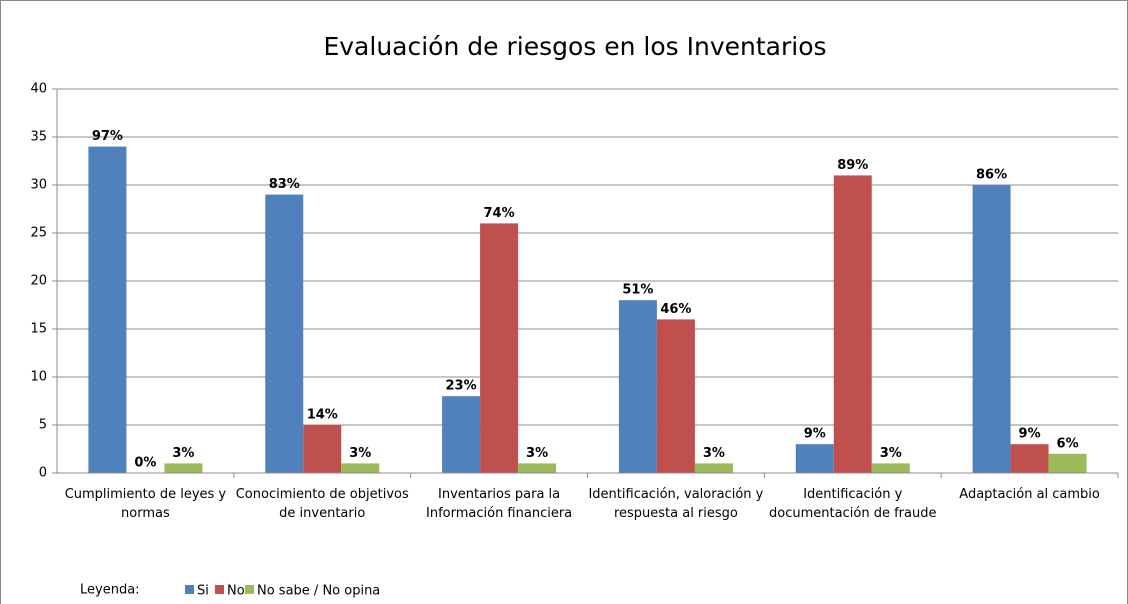  I want to click on legend-title: Leyenda:, so click(110, 590).